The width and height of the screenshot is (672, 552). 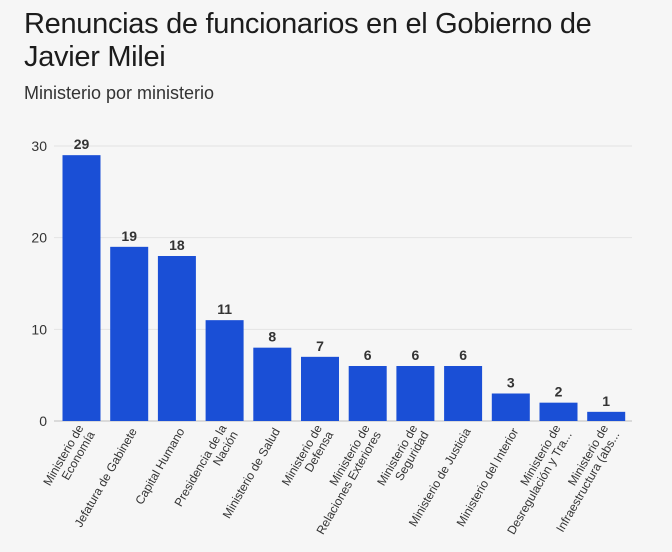 I want to click on data-label: 8, so click(x=272, y=337).